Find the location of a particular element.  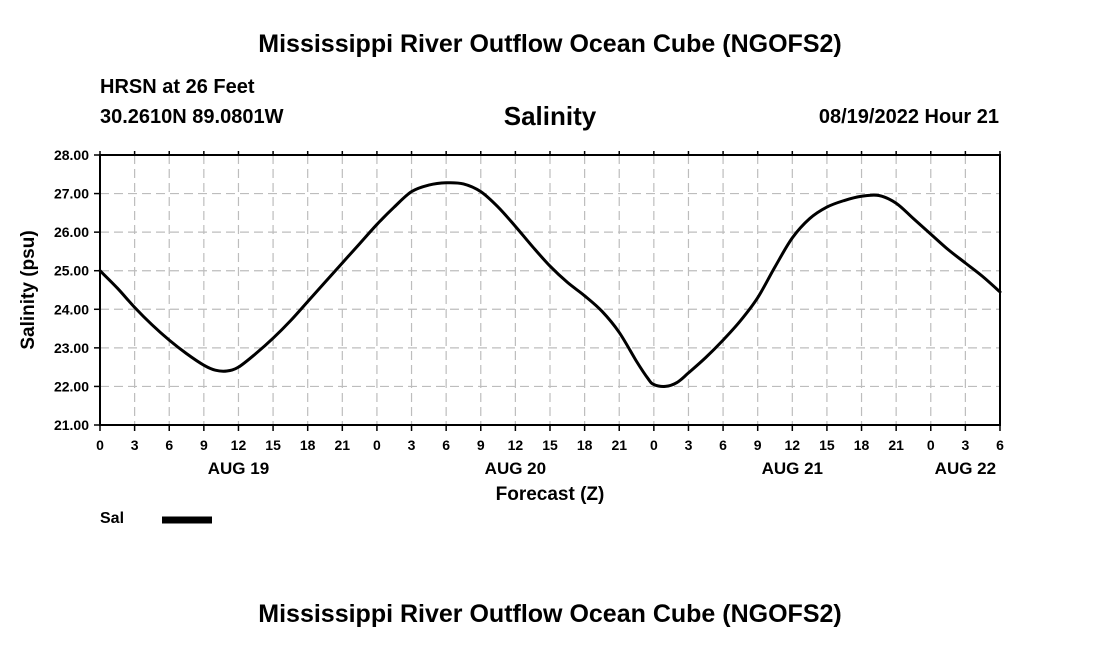

y-tick-label: 23.00 is located at coordinates (71, 348).